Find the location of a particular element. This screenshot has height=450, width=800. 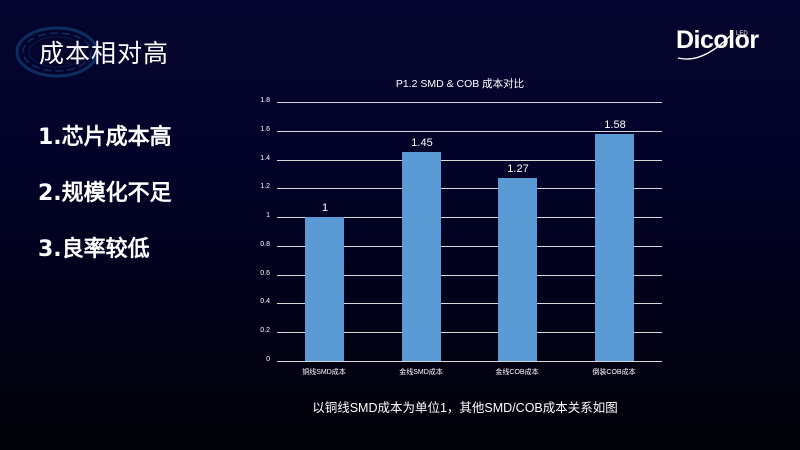

x-category-label: 金线SMD成本 is located at coordinates (421, 372).